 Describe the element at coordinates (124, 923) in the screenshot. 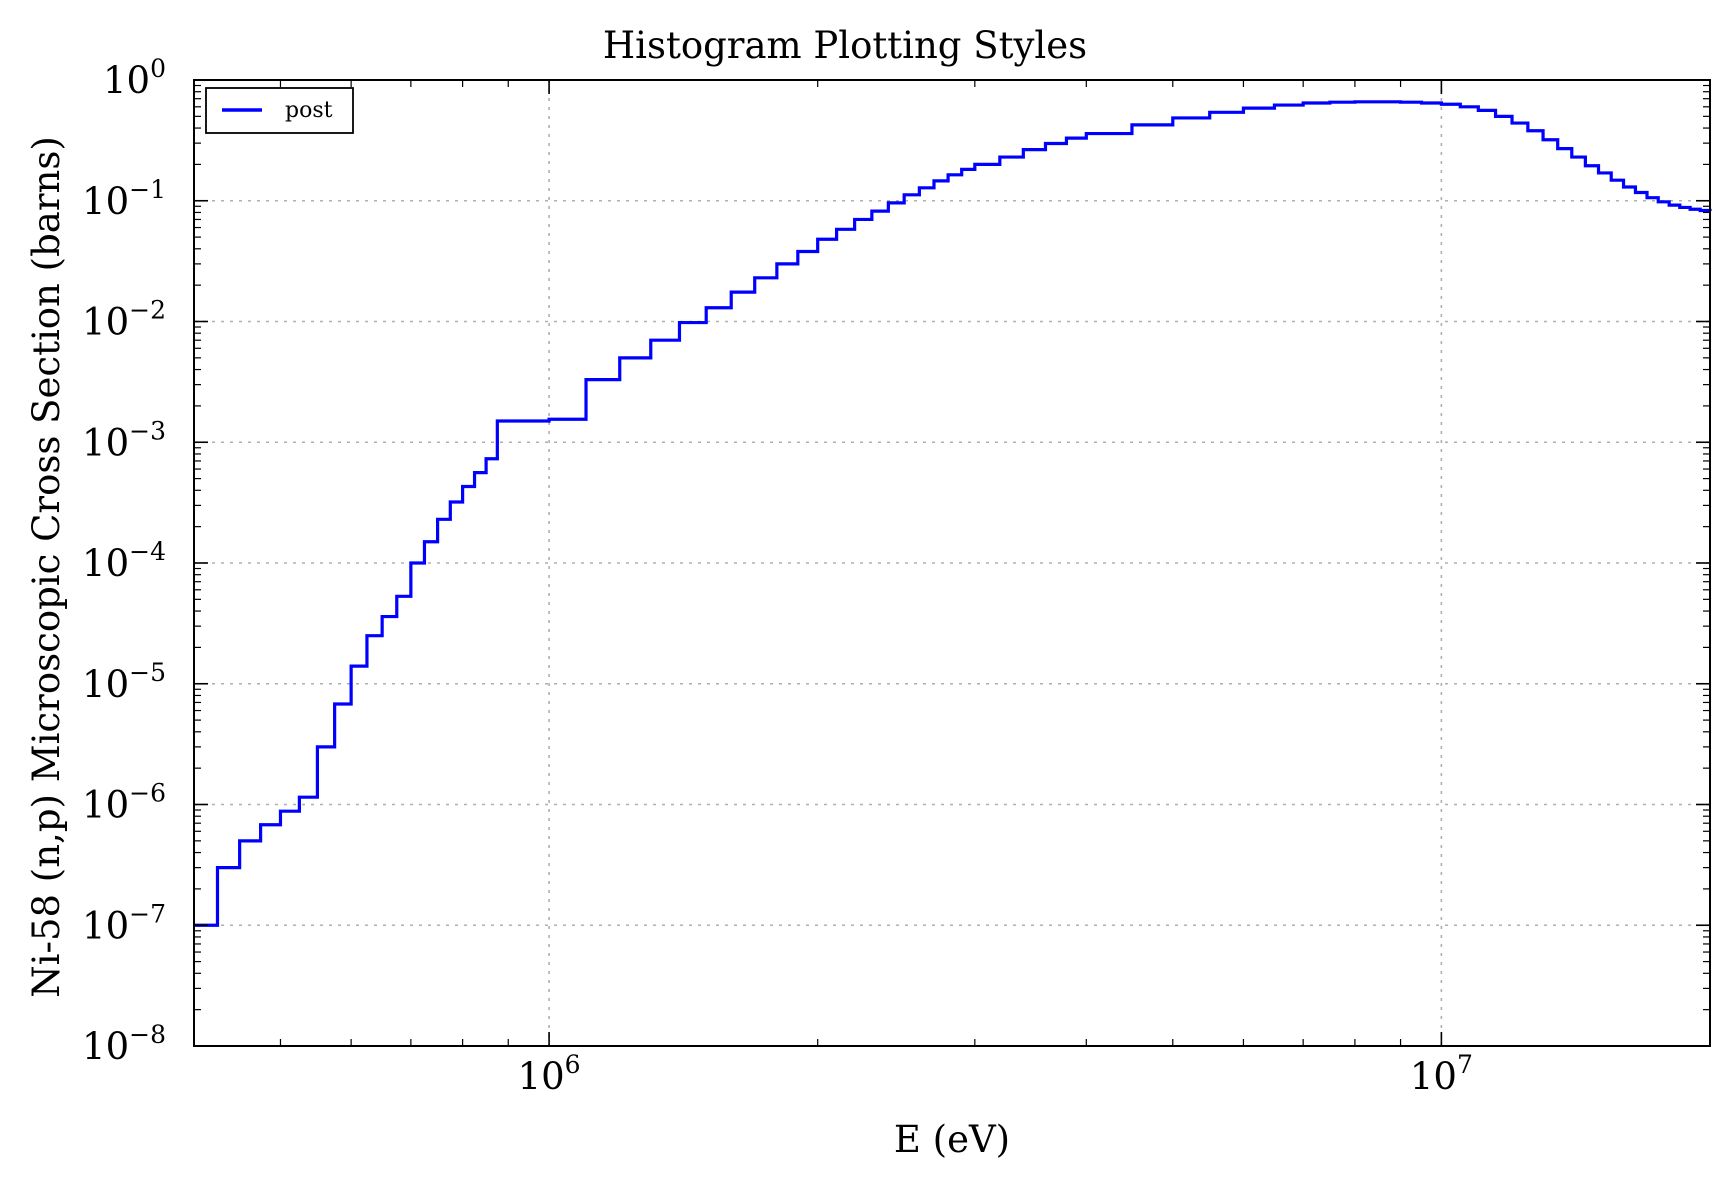

I see `y-tick-label: 10⁻⁷` at that location.